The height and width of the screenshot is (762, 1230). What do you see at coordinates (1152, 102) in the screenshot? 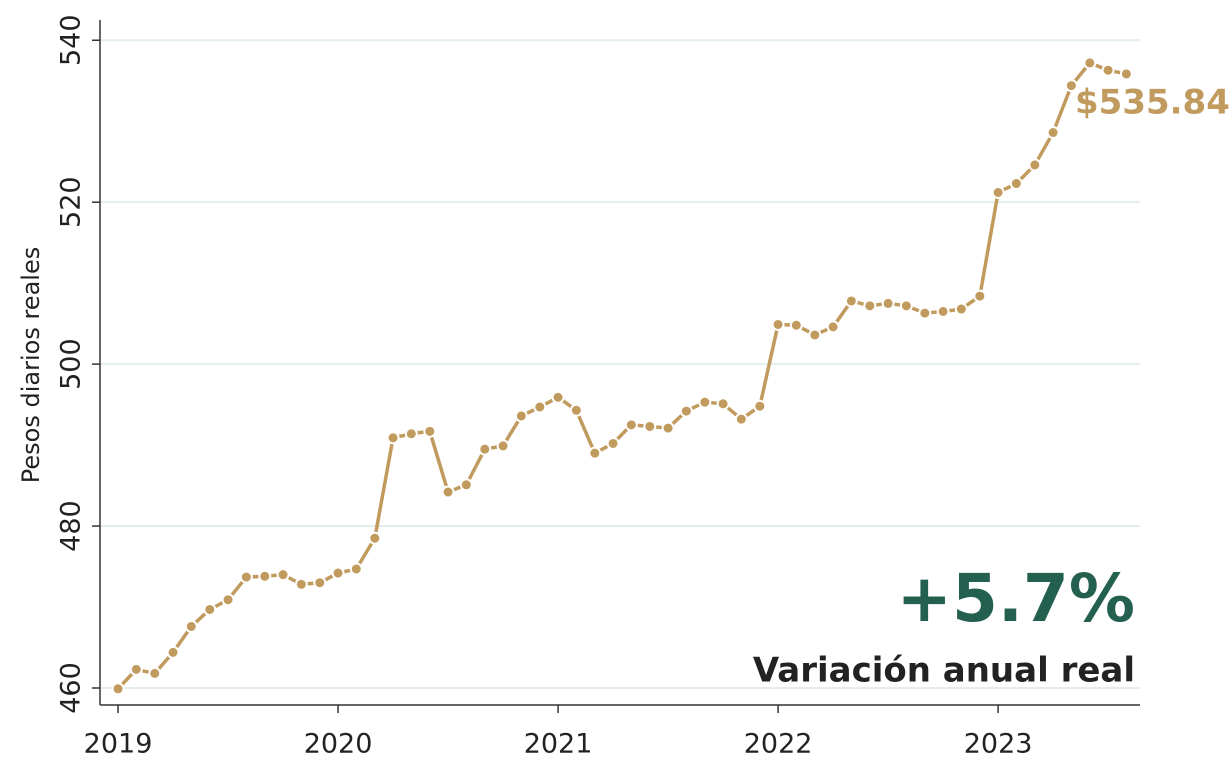
I see `last-value-label: $535.84` at bounding box center [1152, 102].